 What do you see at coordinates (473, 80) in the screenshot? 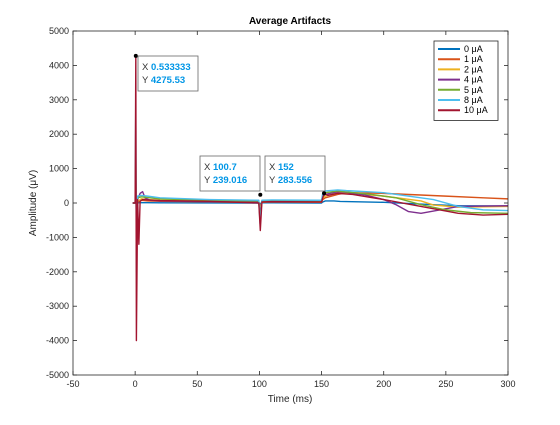
I see `legend-label-3: 4 μA` at bounding box center [473, 80].